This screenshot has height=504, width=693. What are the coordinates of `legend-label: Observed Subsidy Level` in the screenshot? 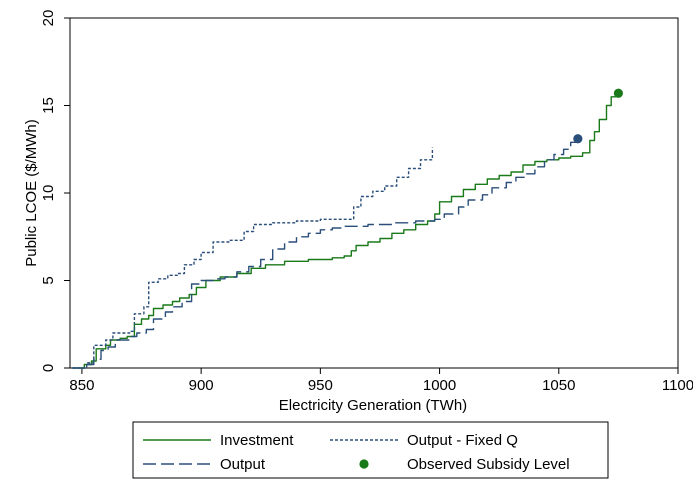 It's located at (488, 464).